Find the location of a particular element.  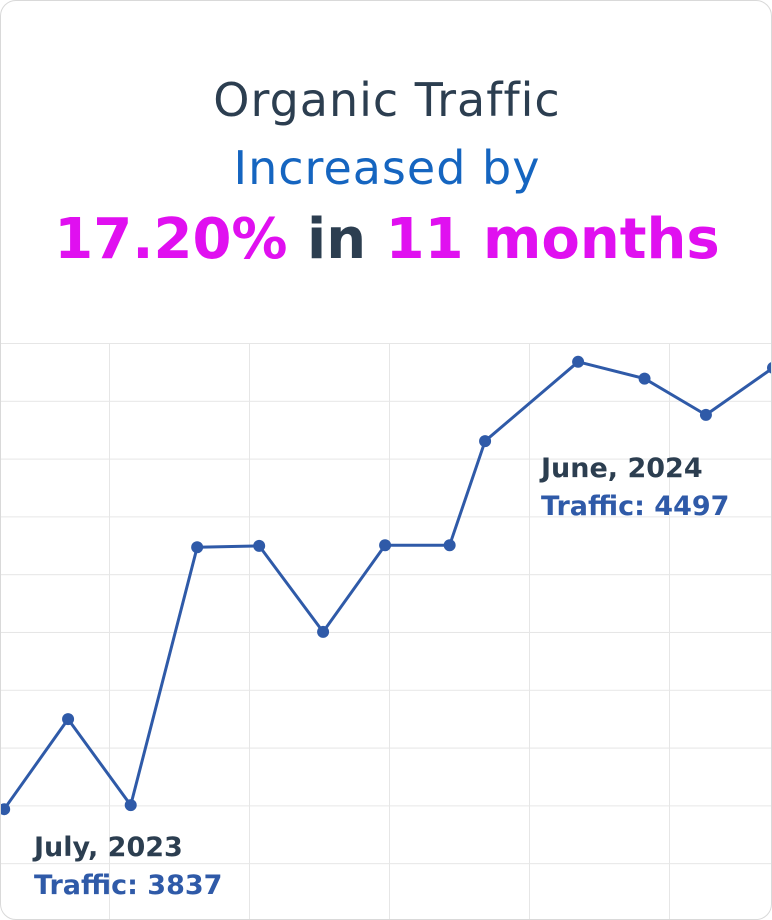

subtitle: Increased by is located at coordinates (387, 168).